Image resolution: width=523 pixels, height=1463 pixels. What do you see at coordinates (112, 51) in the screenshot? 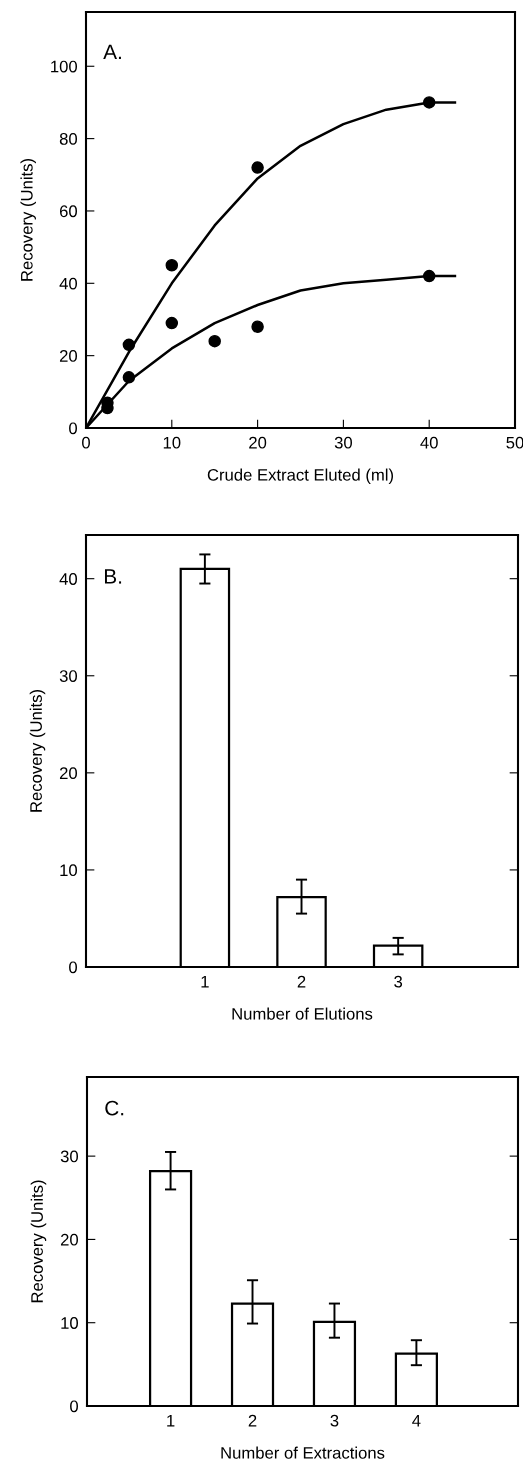
I see `annotation: A.` at bounding box center [112, 51].